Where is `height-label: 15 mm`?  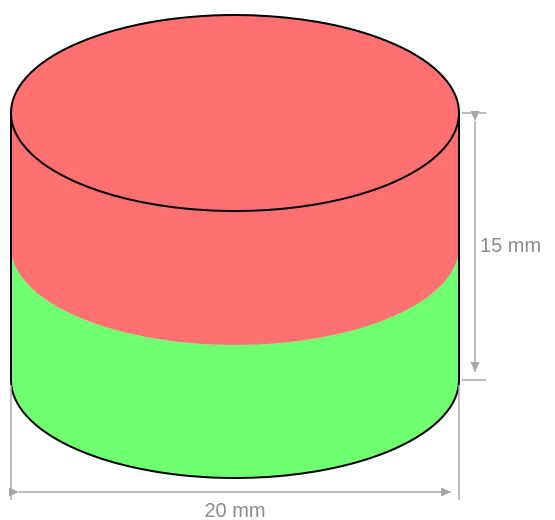 height-label: 15 mm is located at coordinates (510, 246).